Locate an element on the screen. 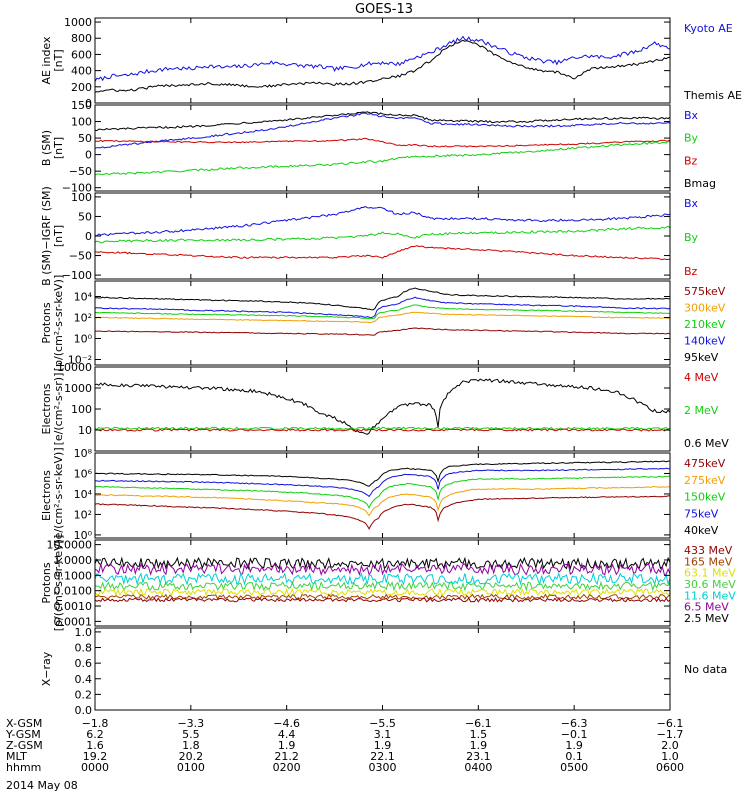 This screenshot has height=800, width=750. x-row-value: −0.1 is located at coordinates (574, 734).